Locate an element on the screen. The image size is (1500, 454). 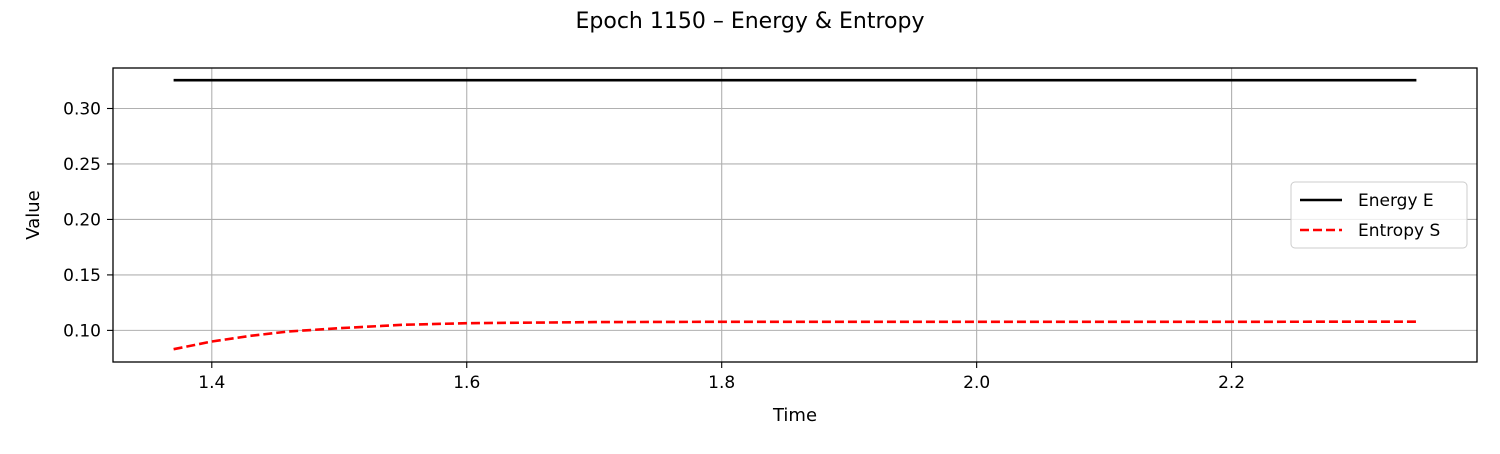
x-axis-ticks: 1.4 1.6 1.8 2.0 2.2 is located at coordinates (721, 377).